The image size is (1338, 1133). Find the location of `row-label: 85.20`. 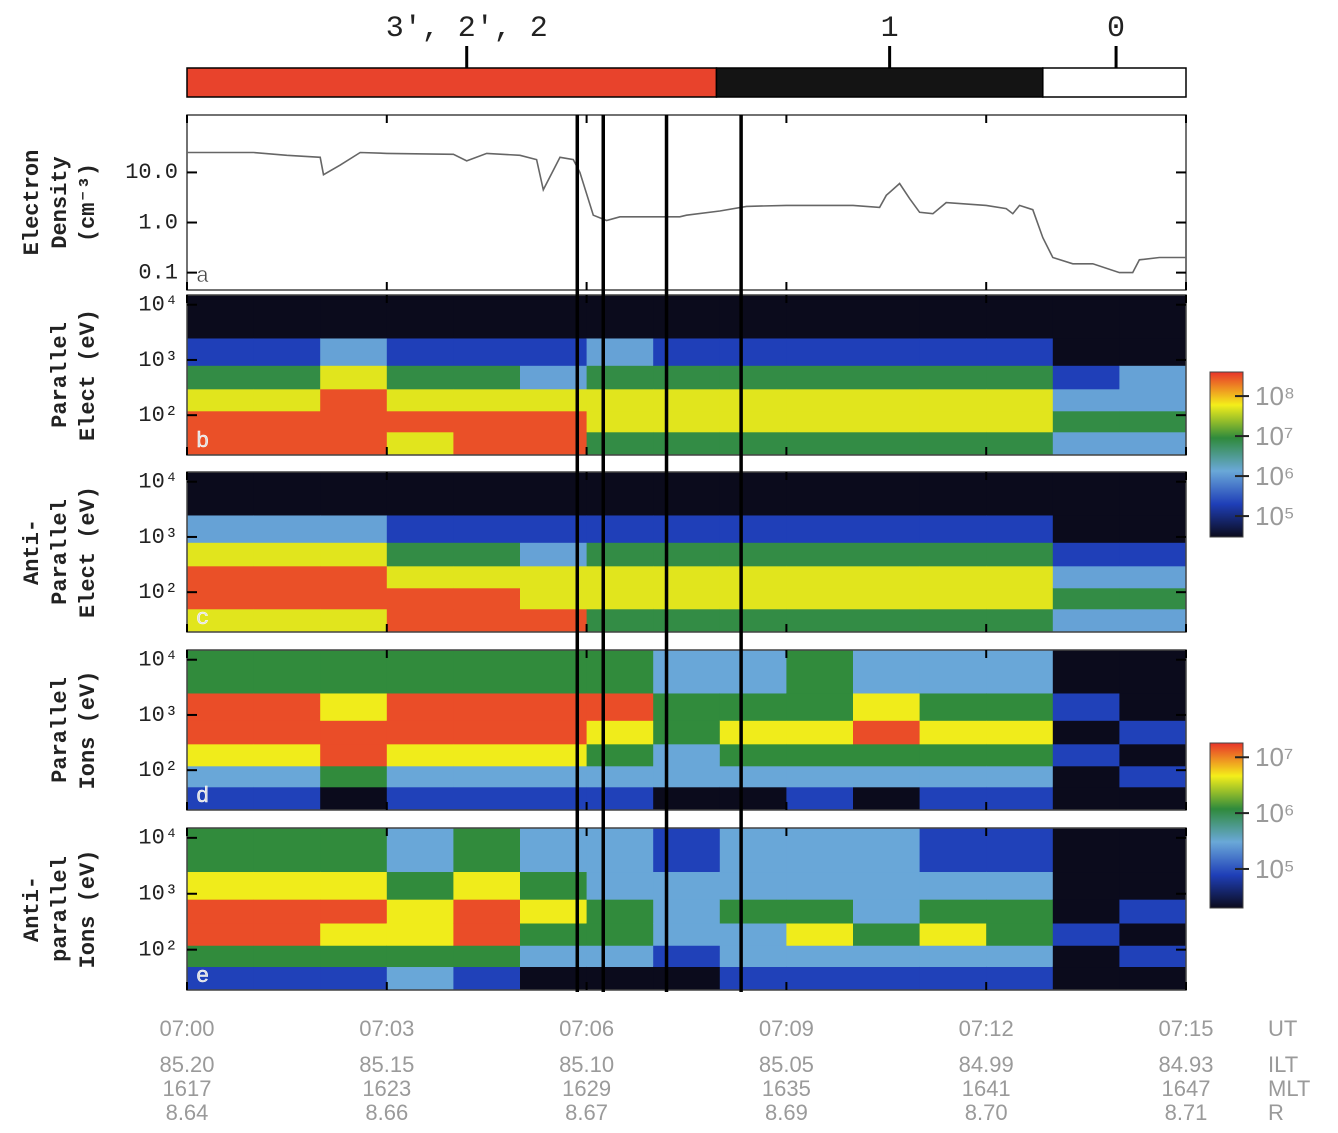

row-label: 85.20 is located at coordinates (186, 1064).